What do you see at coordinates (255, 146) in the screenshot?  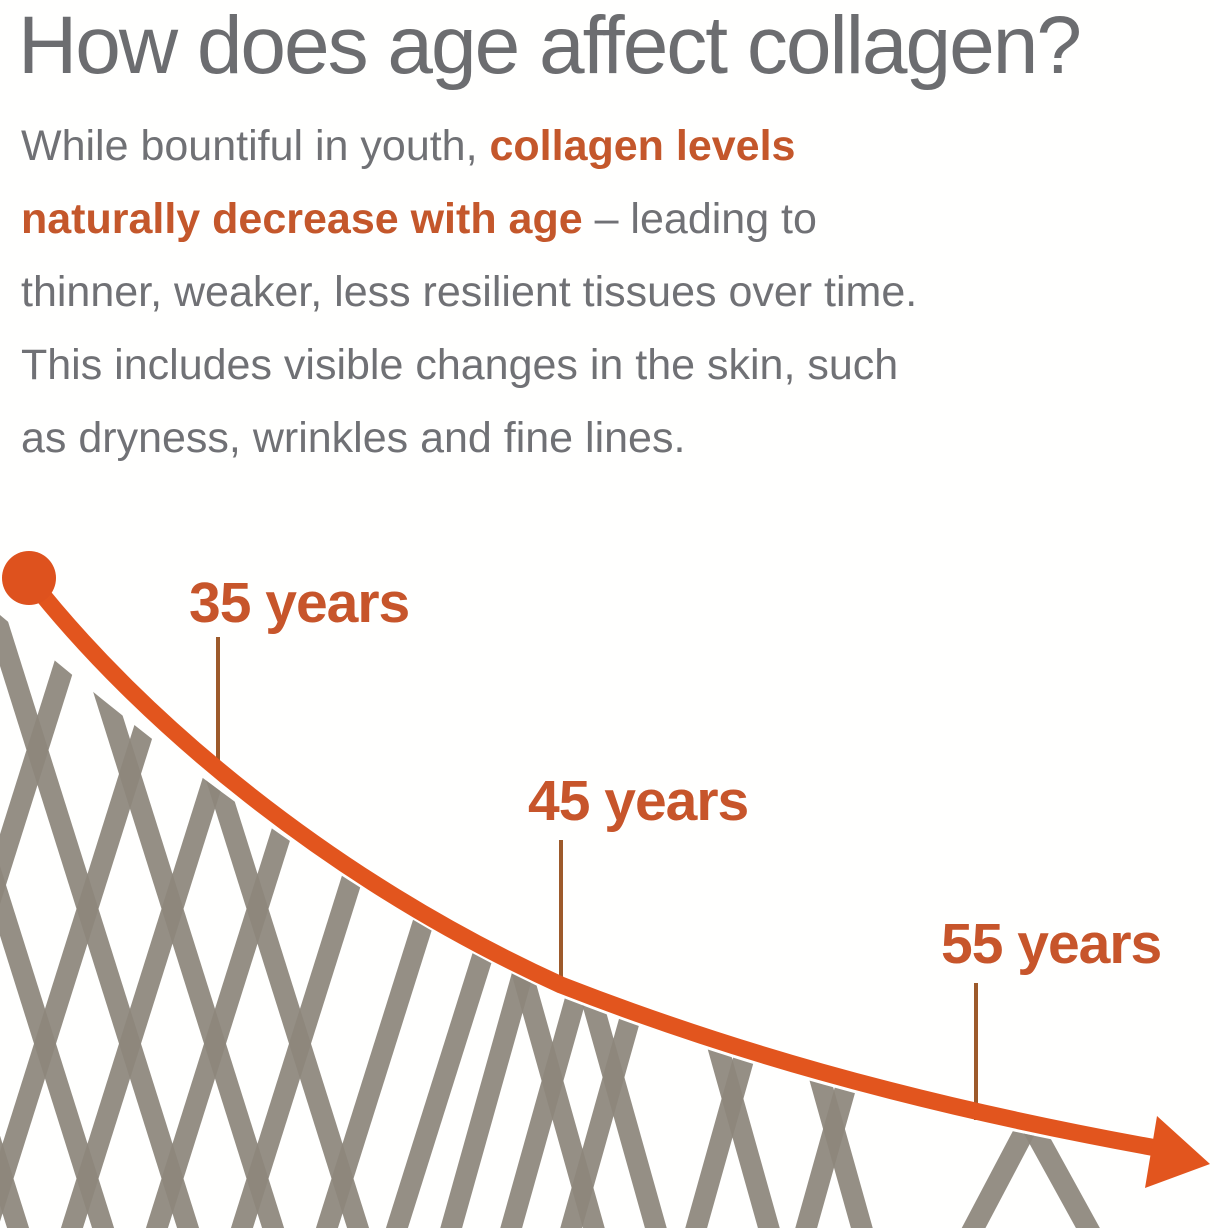 I see `intro-text: While bountiful in youth,` at bounding box center [255, 146].